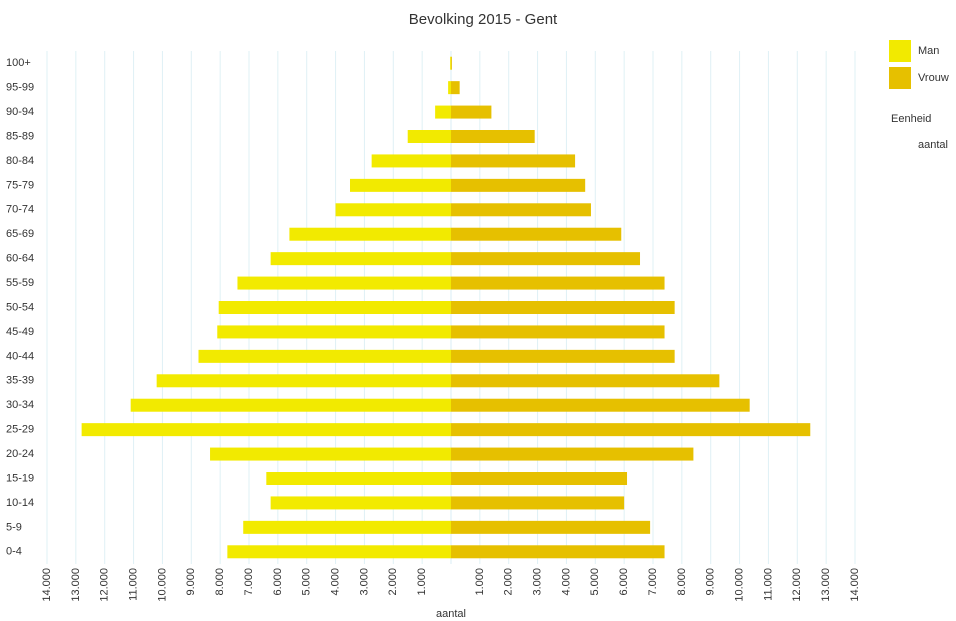  I want to click on y-tick-label: 20-24, so click(20, 454).